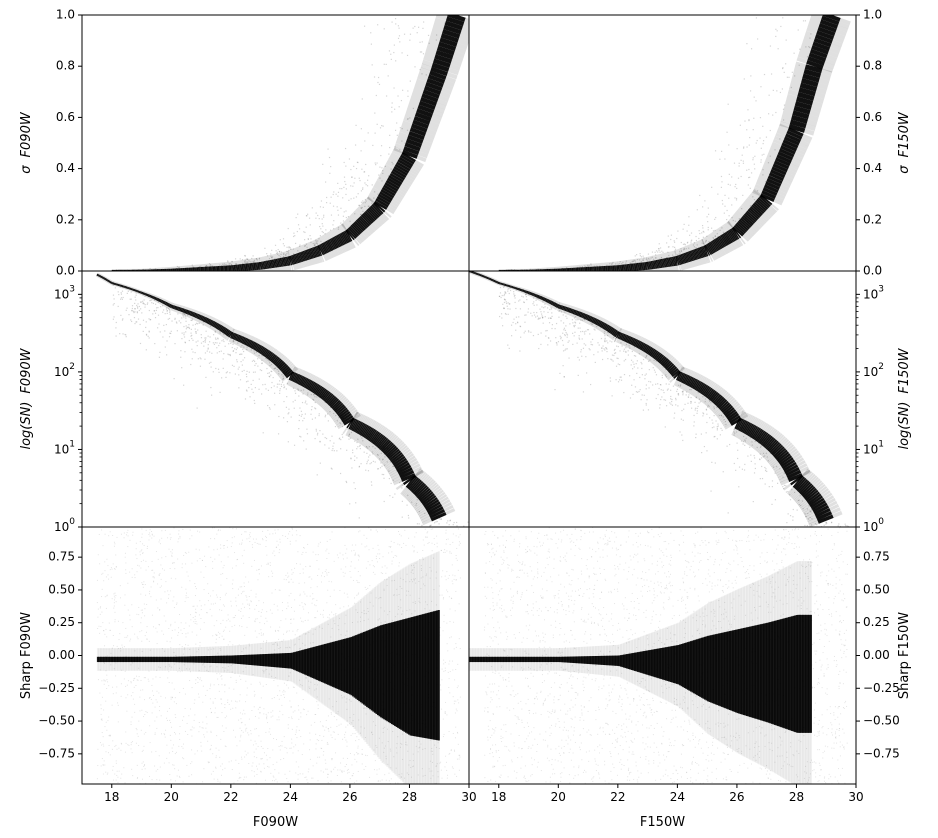 Image resolution: width=938 pixels, height=838 pixels. What do you see at coordinates (282, 399) in the screenshot?
I see `density-signal_to_noise` at bounding box center [282, 399].